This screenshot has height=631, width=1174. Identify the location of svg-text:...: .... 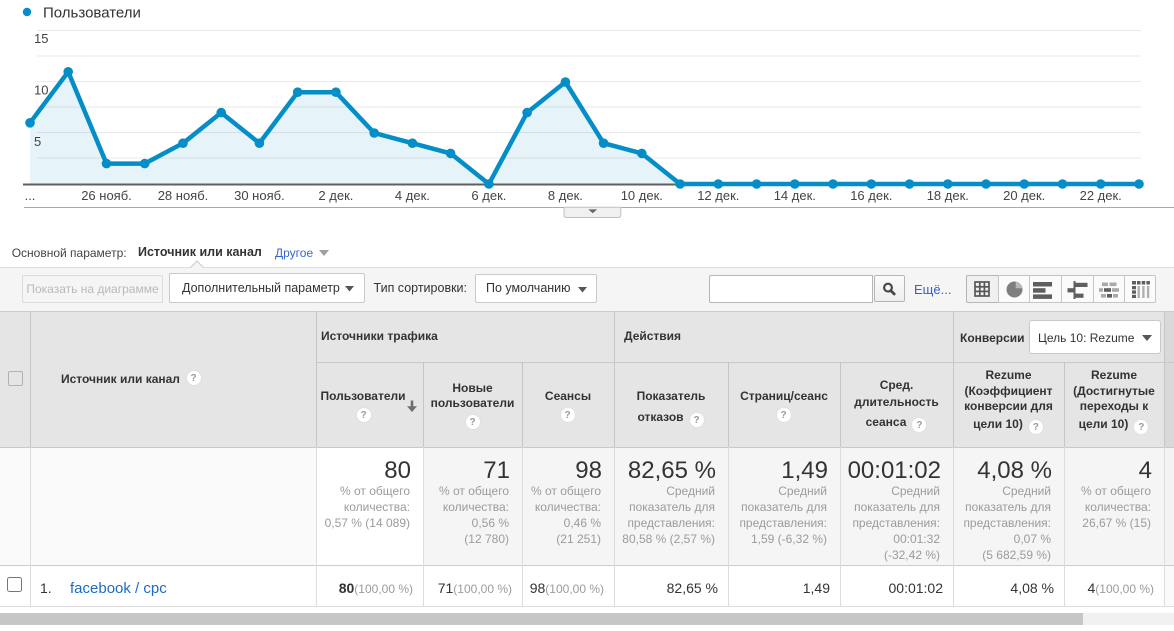
(30, 195).